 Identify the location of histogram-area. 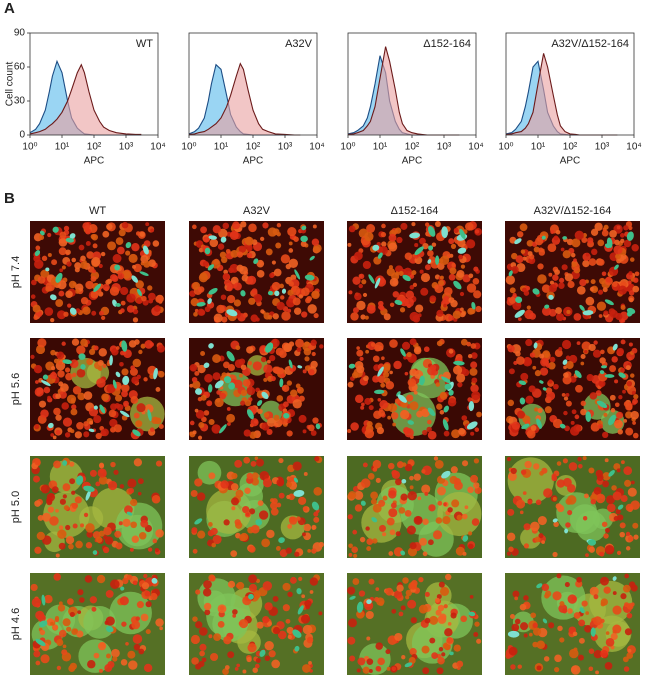
(404, 90).